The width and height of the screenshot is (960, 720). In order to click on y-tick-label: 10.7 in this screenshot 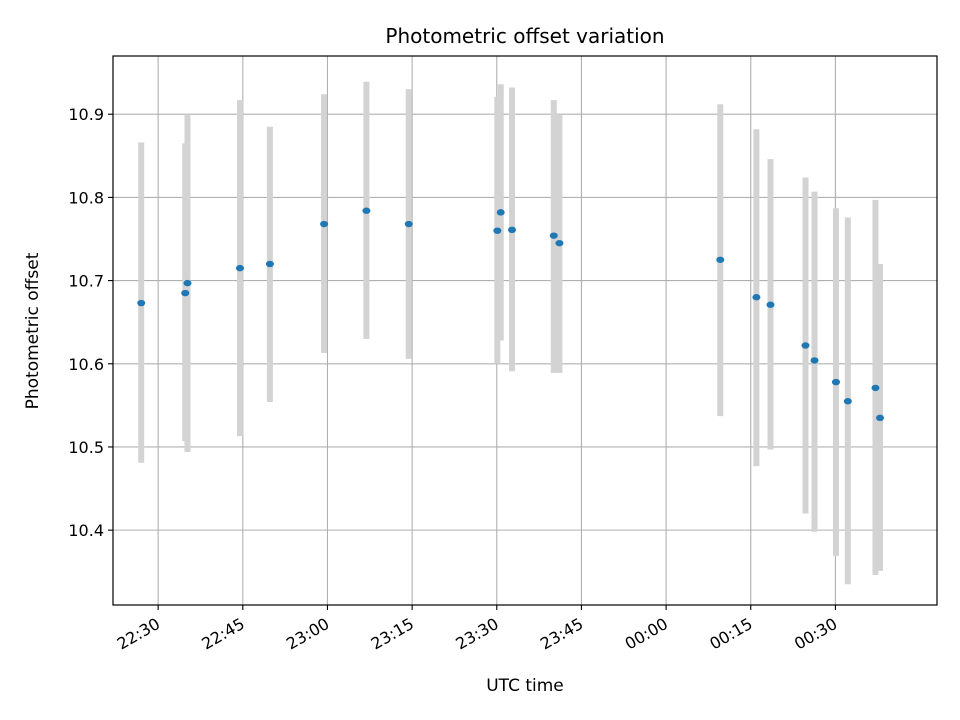, I will do `click(86, 281)`.